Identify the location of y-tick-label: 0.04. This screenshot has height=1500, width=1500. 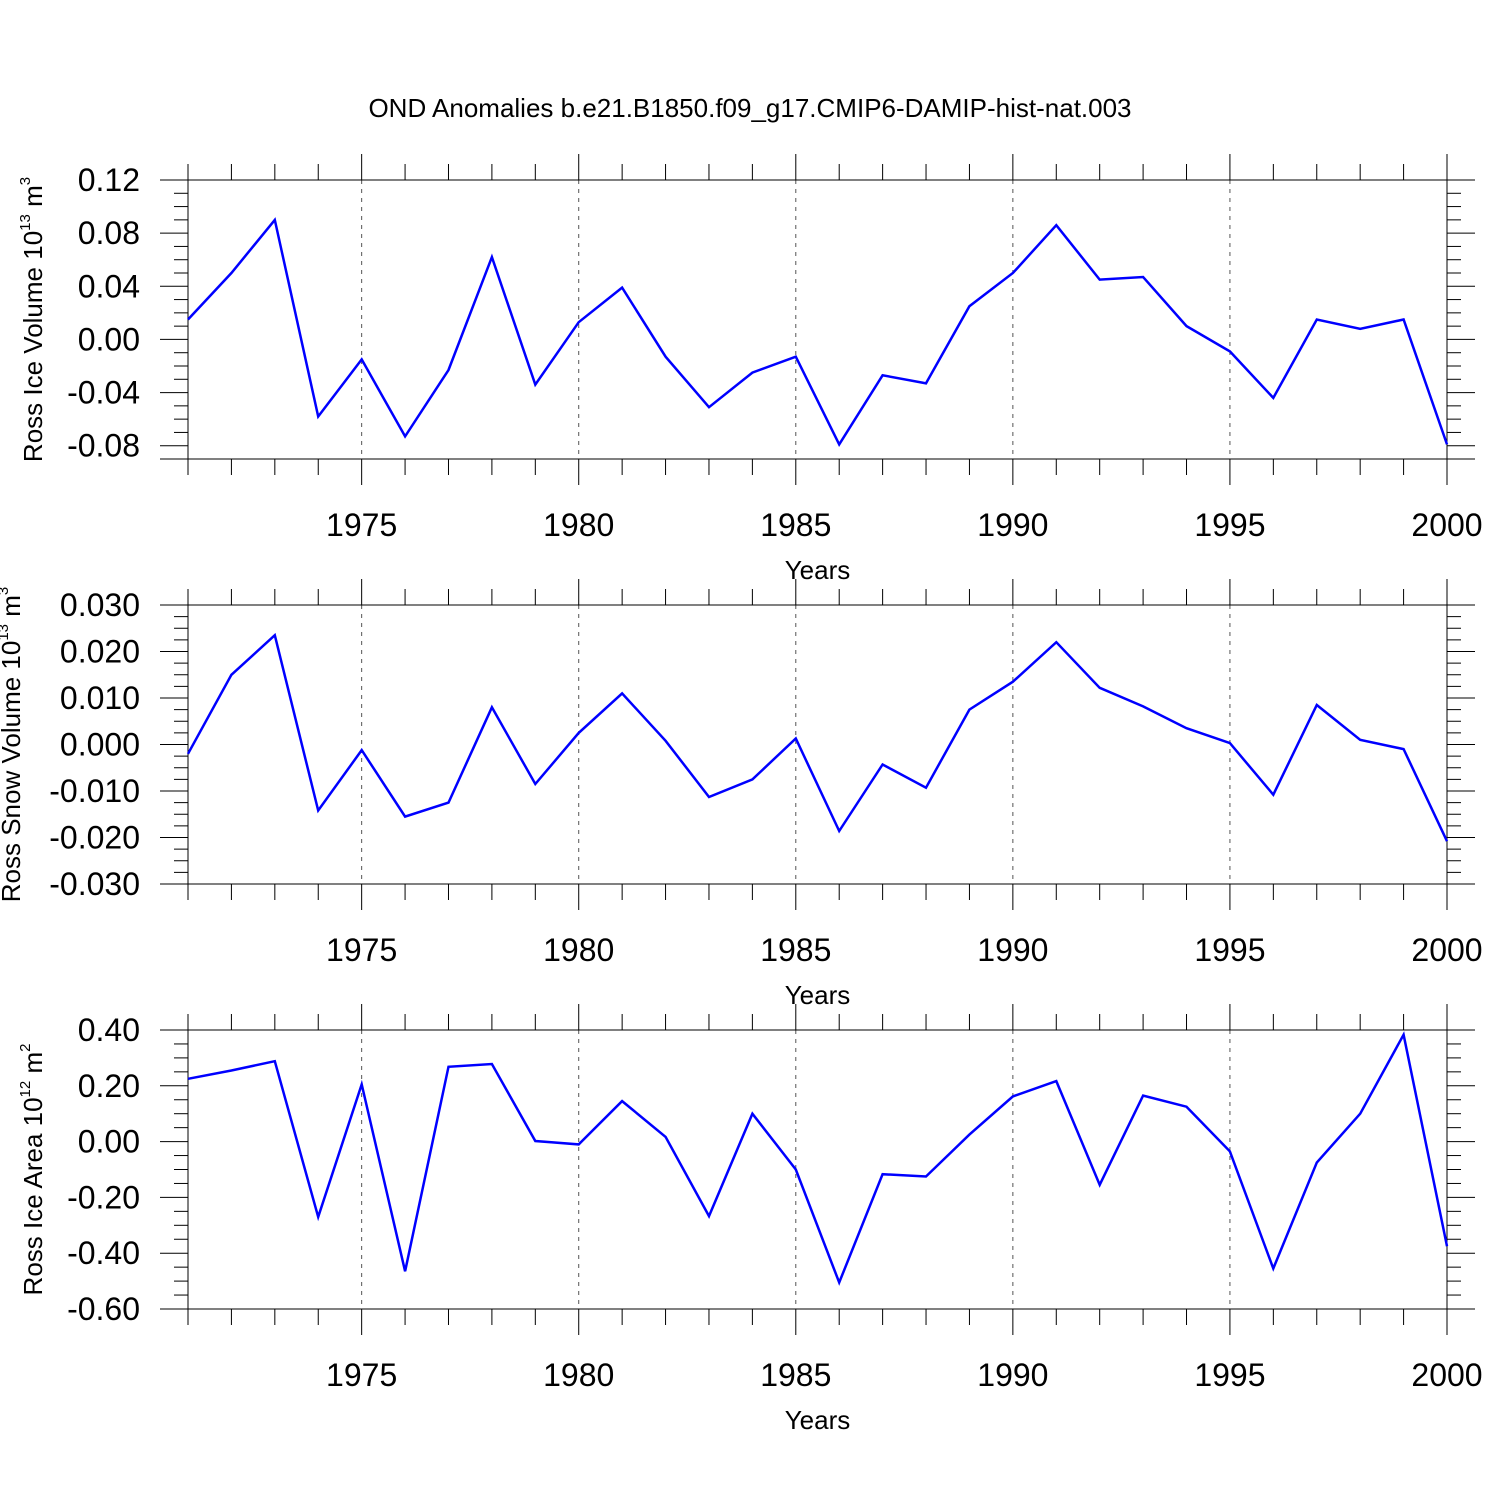
(109, 286).